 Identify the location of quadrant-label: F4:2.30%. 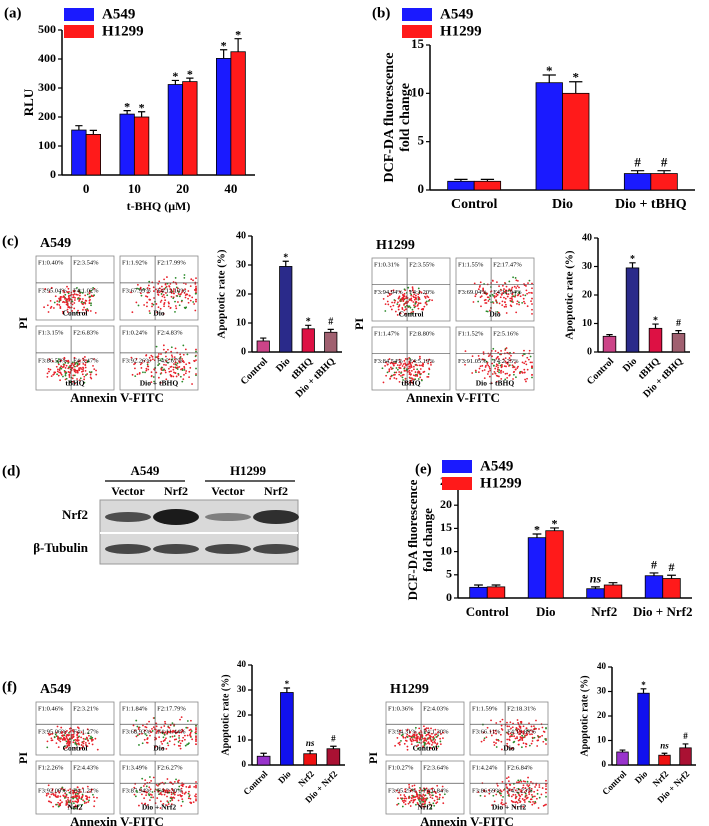
(170, 791).